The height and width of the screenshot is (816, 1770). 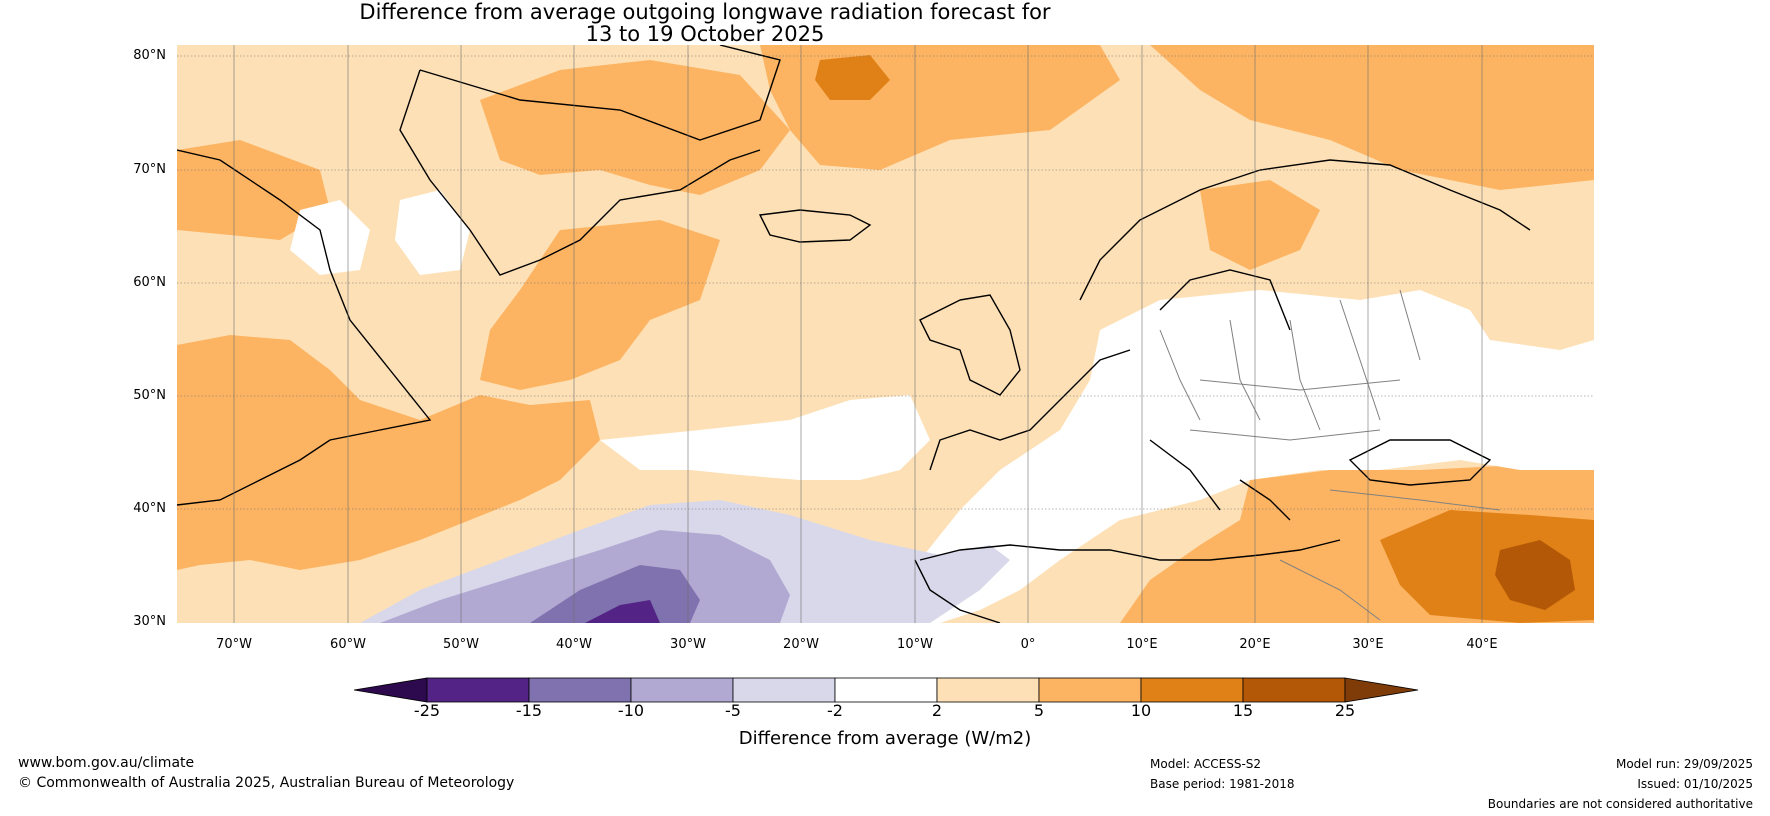 I want to click on colorbar-extend-max, so click(x=1381, y=690).